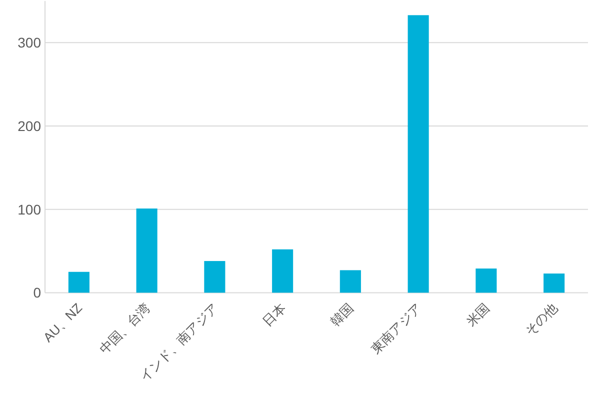 This screenshot has height=394, width=600. Describe the element at coordinates (342, 315) in the screenshot. I see `x-tick-label: 韓国` at that location.